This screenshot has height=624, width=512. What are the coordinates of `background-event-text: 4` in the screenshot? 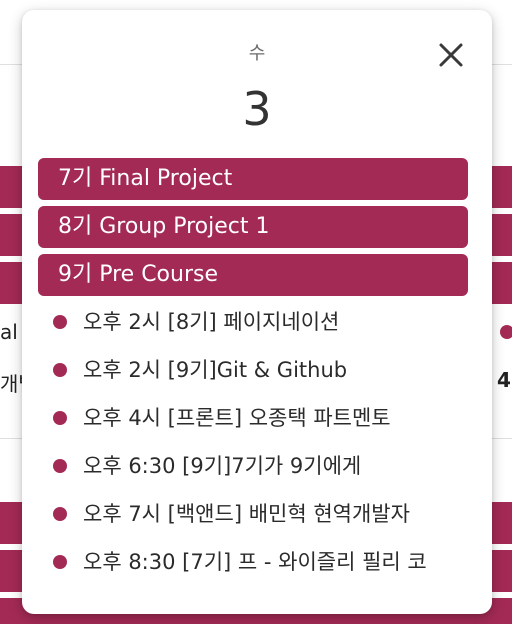 It's located at (504, 380).